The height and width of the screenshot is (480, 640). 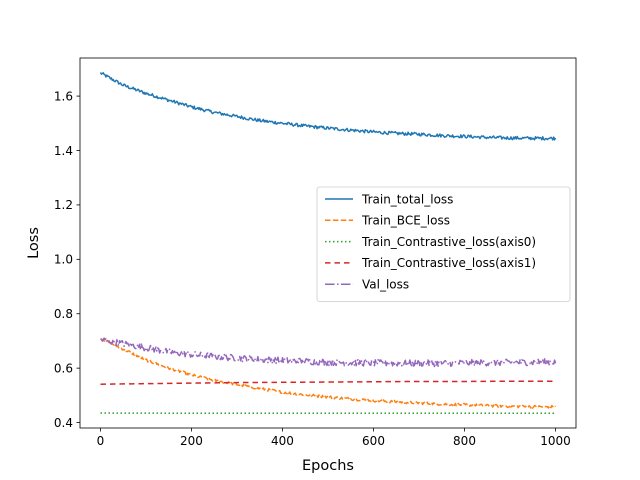 I want to click on y-tick-label: 0.8, so click(x=63, y=314).